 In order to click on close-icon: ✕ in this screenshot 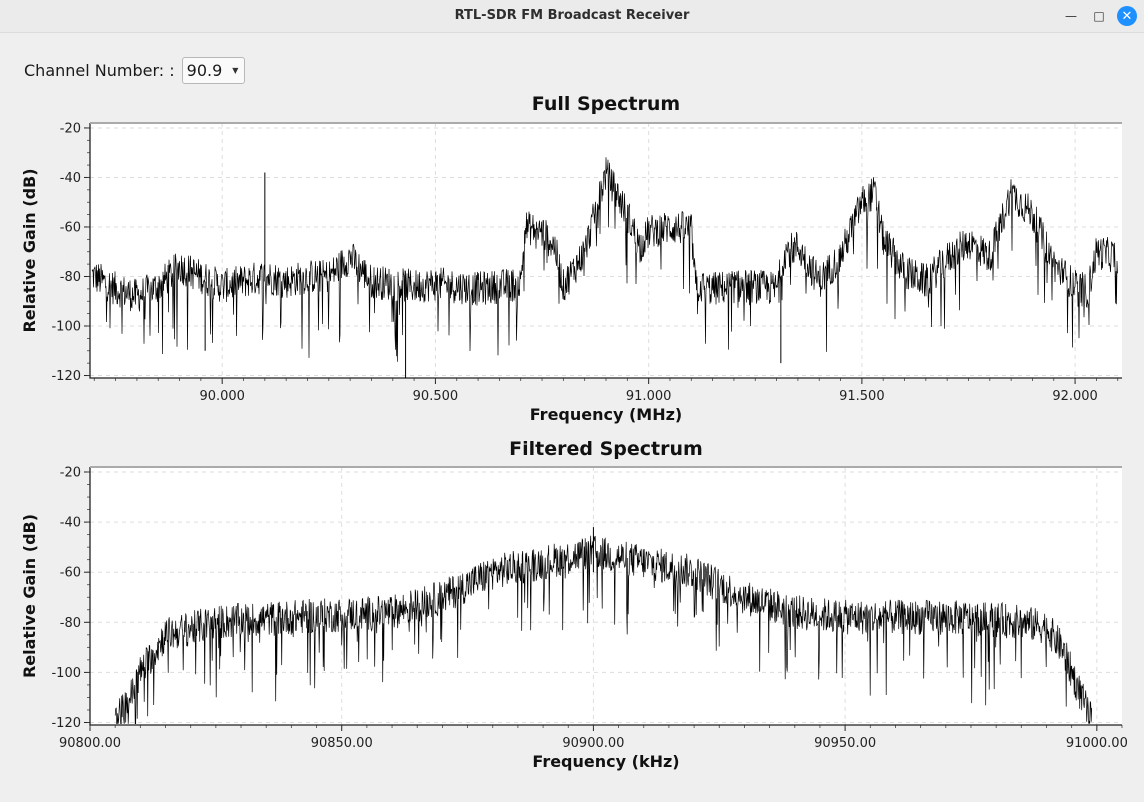, I will do `click(1127, 16)`.